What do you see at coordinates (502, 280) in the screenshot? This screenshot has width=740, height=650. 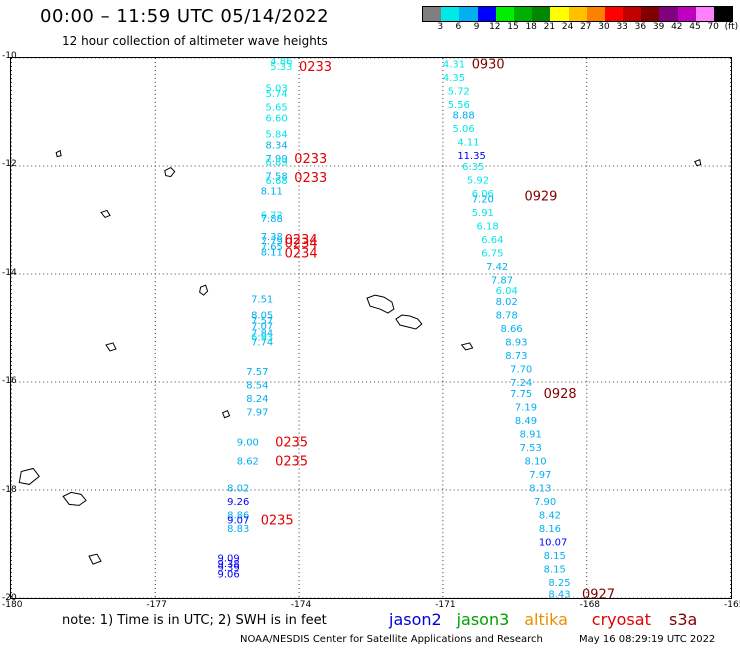 I see `wave-height-value: 7.87` at bounding box center [502, 280].